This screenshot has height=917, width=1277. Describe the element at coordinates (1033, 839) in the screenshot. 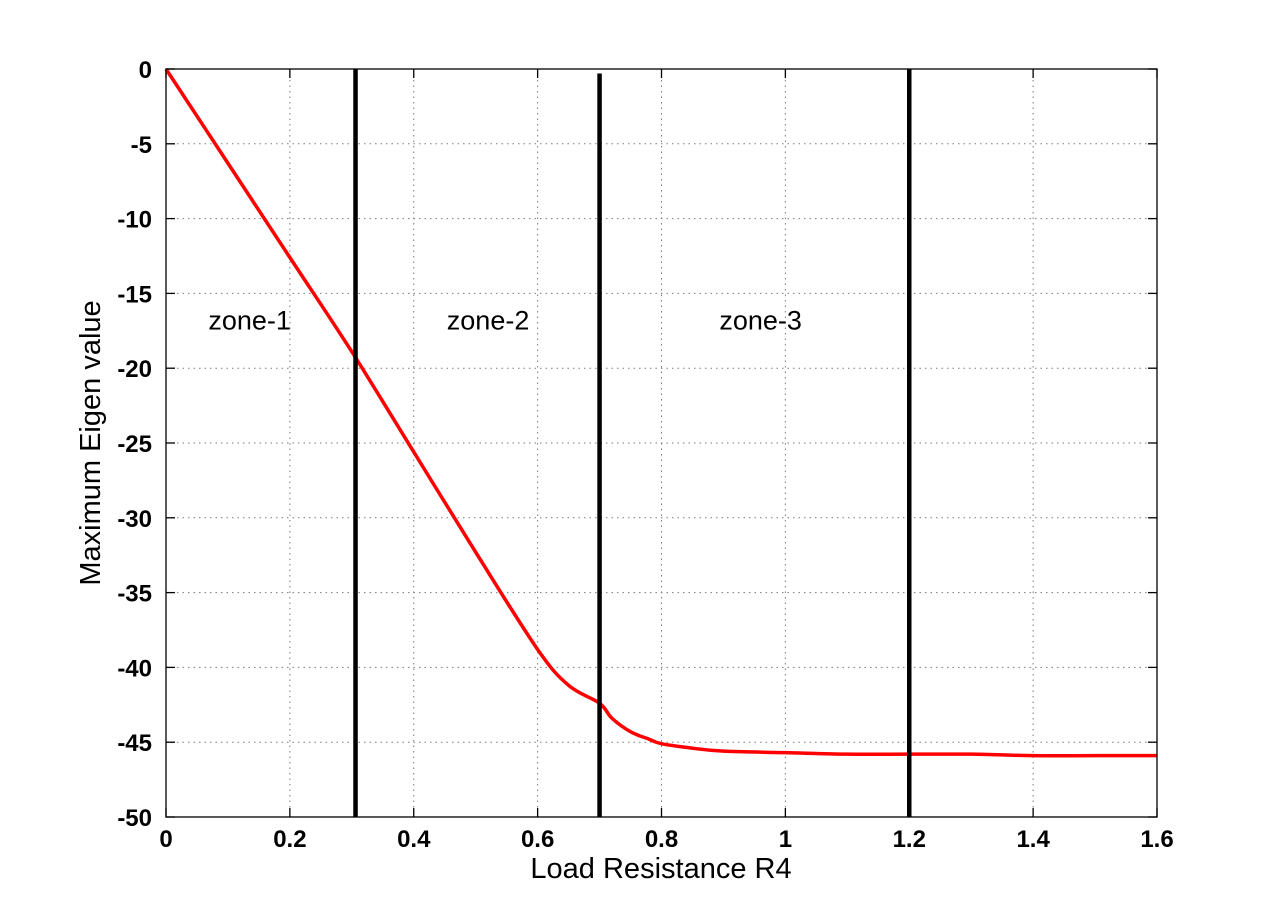

I see `x-tick-label: 1.4` at that location.